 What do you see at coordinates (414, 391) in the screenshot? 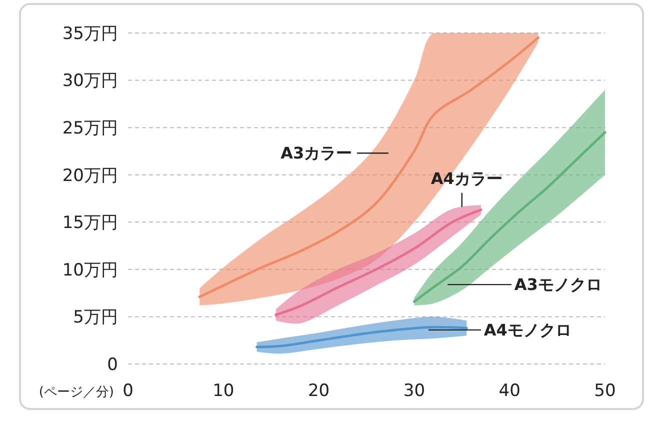
I see `x-tick-label: 30` at bounding box center [414, 391].